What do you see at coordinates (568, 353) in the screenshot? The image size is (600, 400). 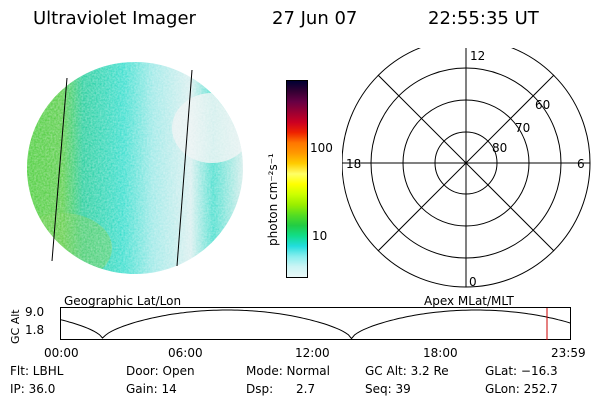 I see `x-tick-2359: 23:59` at bounding box center [568, 353].